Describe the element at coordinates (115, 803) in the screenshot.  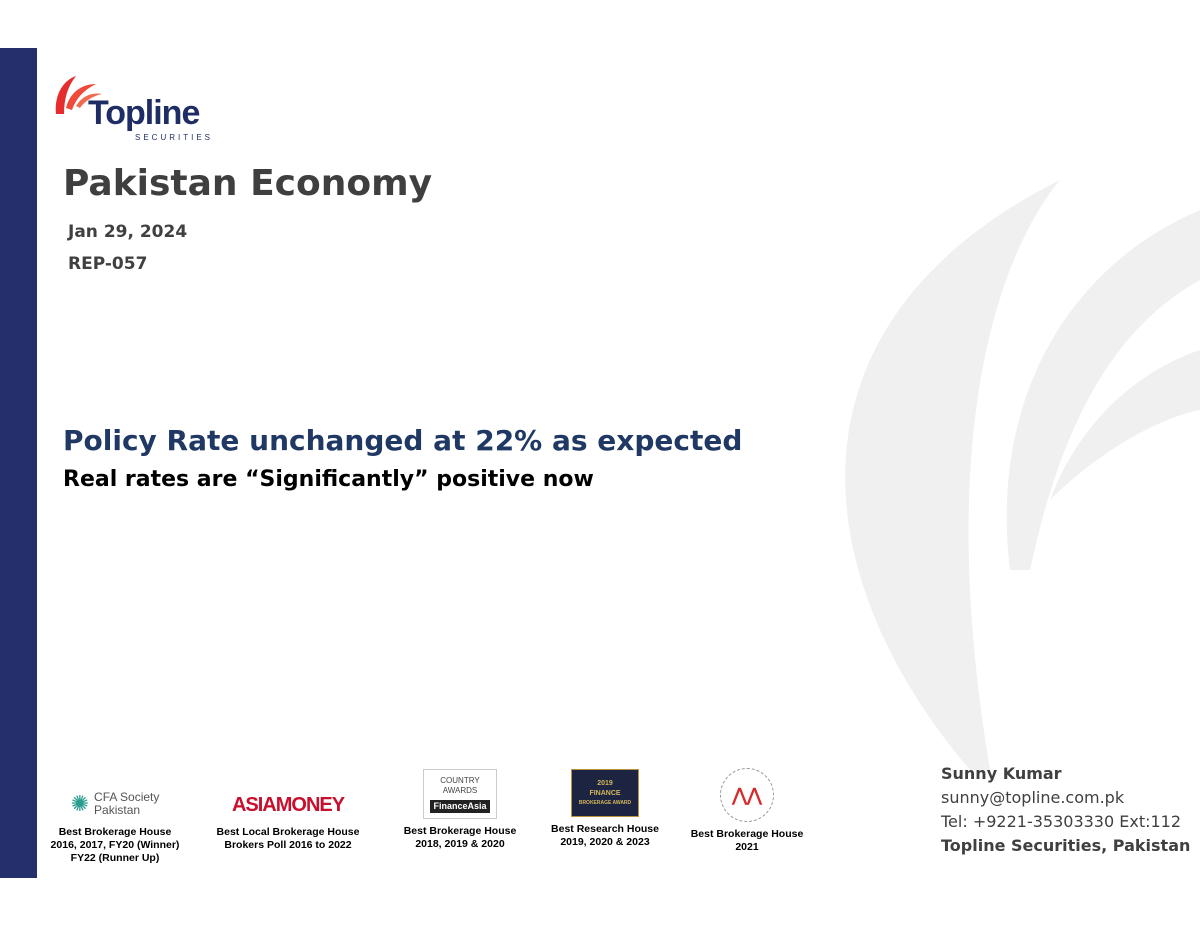
I see `cfa-logo: ✺ CFA Society Pakistan` at that location.